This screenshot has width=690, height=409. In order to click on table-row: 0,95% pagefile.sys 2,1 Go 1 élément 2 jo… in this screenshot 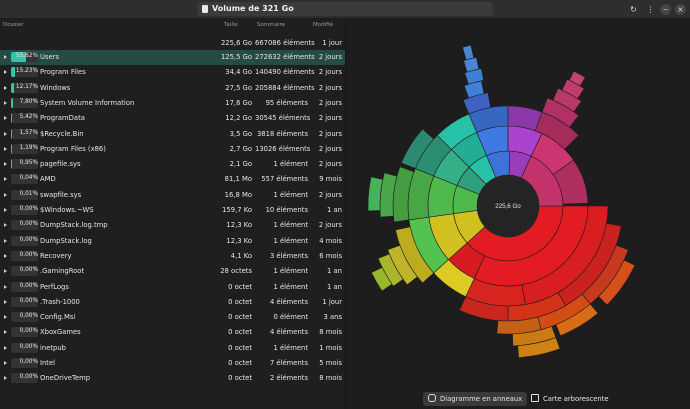, I will do `click(172, 164)`.